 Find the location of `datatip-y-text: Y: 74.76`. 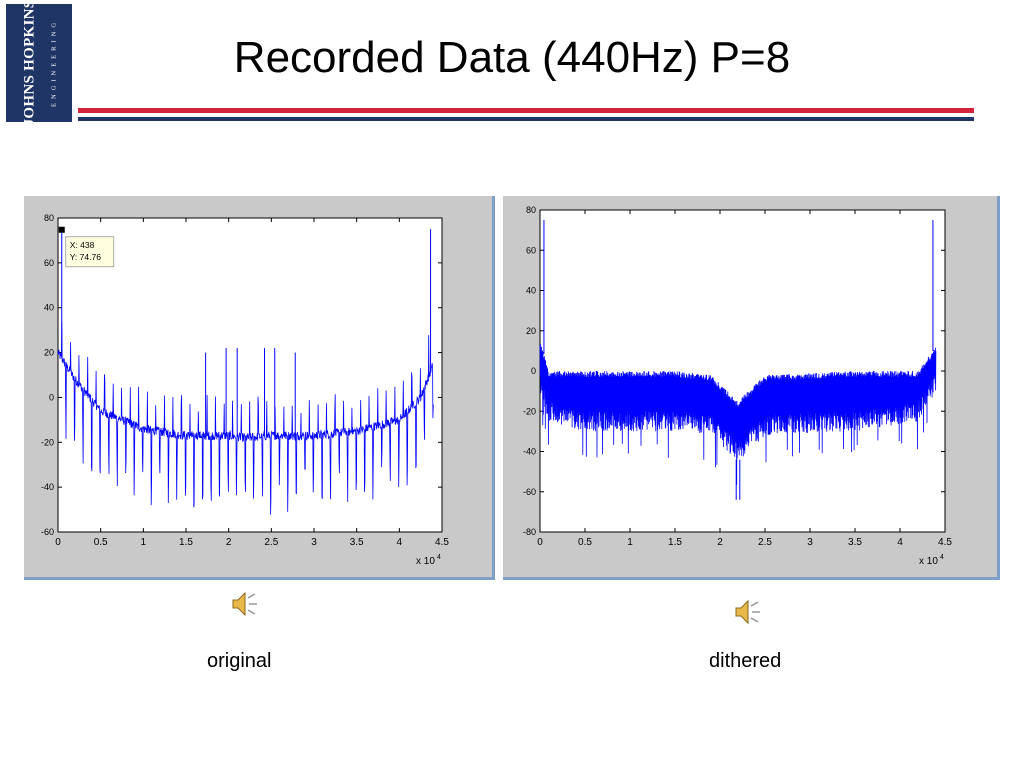

datatip-y-text: Y: 74.76 is located at coordinates (85, 257).